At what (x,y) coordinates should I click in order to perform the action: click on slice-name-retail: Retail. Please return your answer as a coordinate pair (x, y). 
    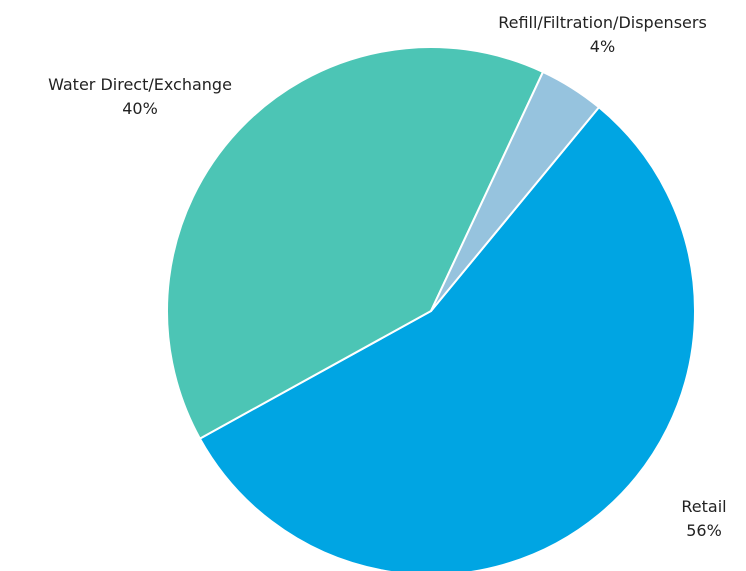
    Looking at the image, I should click on (704, 506).